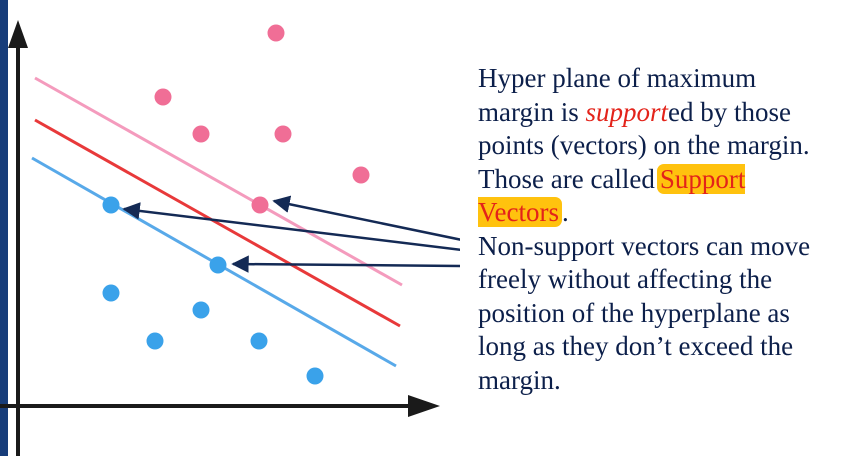 The width and height of the screenshot is (849, 456). I want to click on explanation-part1: Hyper plane of maximum margin is, so click(617, 95).